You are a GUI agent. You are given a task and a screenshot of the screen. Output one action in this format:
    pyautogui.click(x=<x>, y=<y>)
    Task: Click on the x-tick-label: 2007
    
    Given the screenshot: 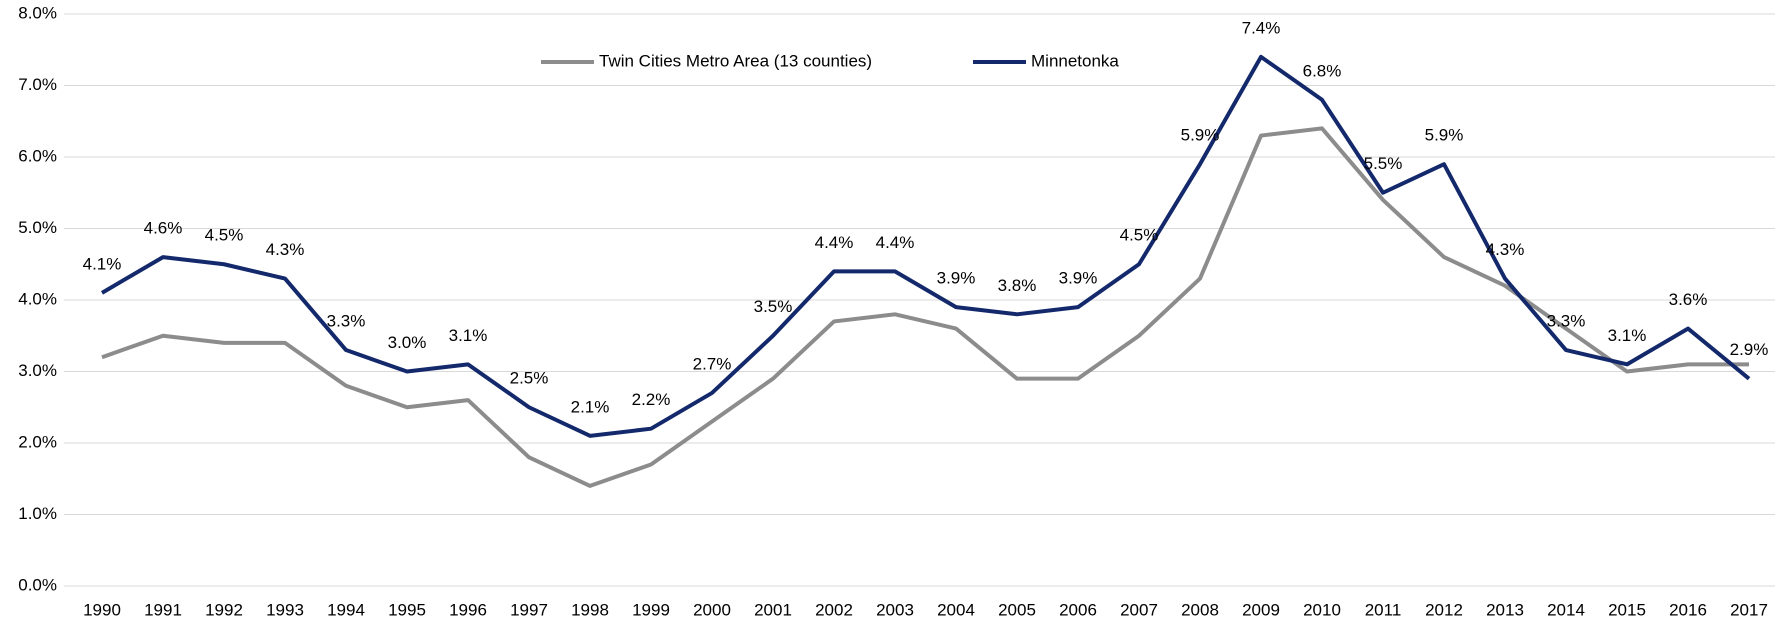 What is the action you would take?
    pyautogui.click(x=1139, y=609)
    